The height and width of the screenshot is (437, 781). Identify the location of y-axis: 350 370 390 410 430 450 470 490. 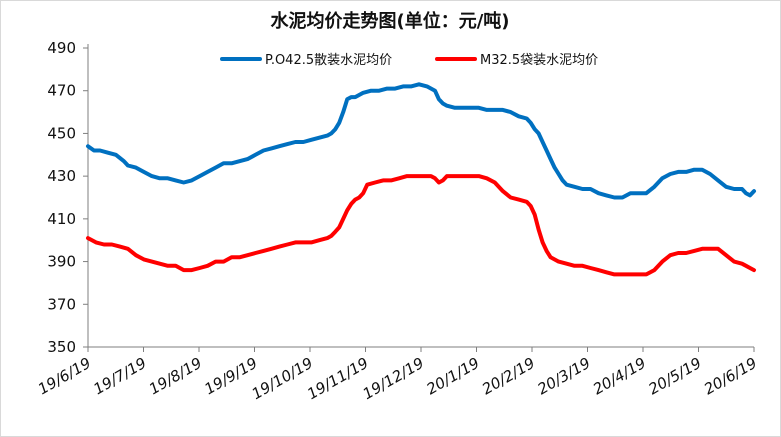
(68, 197).